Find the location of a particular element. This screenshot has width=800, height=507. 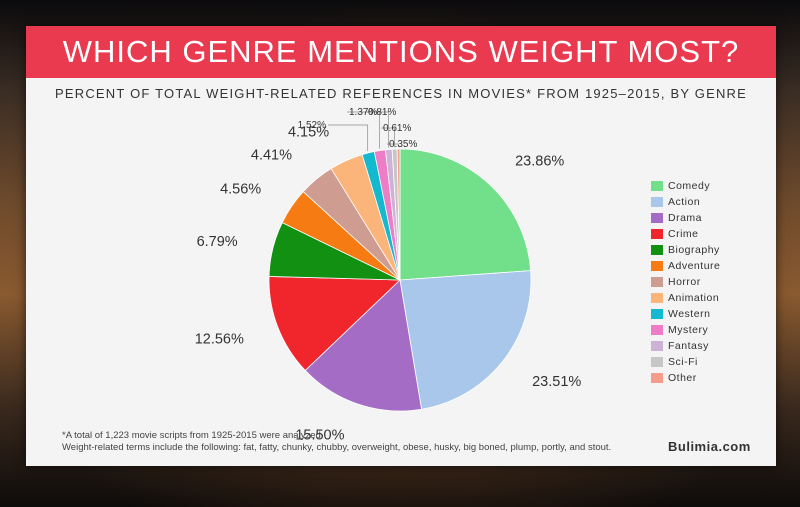

legend-swatch-action is located at coordinates (657, 202).